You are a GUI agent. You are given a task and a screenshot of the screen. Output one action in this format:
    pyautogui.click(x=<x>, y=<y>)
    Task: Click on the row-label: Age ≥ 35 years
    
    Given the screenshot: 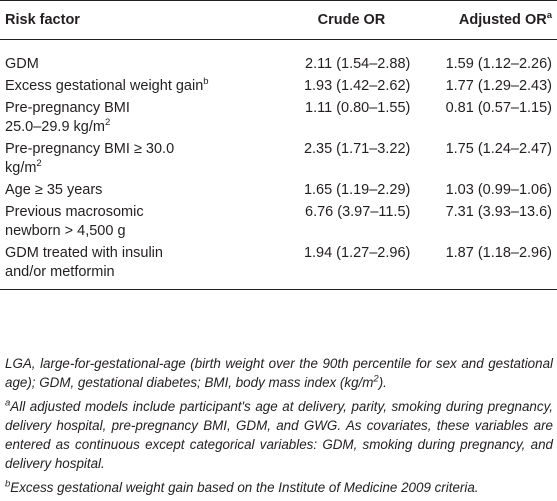 What is the action you would take?
    pyautogui.click(x=54, y=190)
    